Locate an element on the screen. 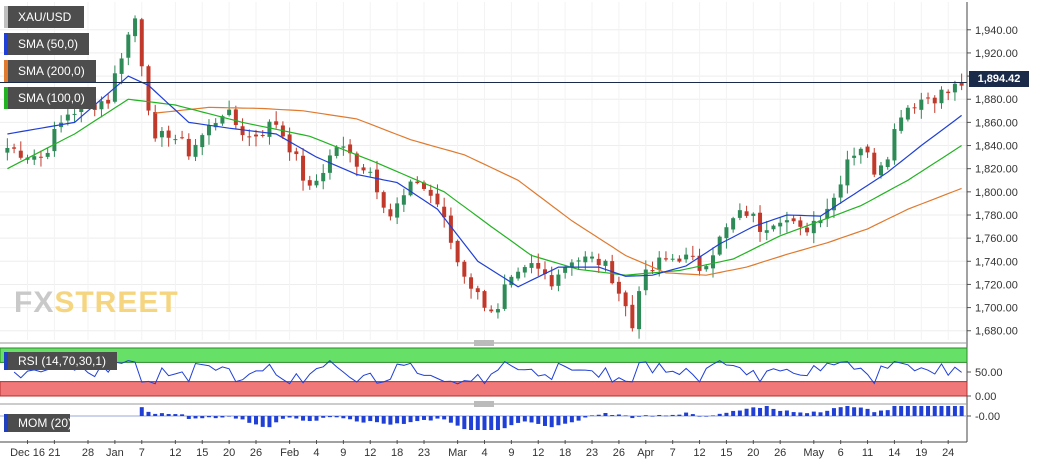 Image resolution: width=1042 pixels, height=464 pixels. y-tick-label: 1,820.00 is located at coordinates (996, 170).